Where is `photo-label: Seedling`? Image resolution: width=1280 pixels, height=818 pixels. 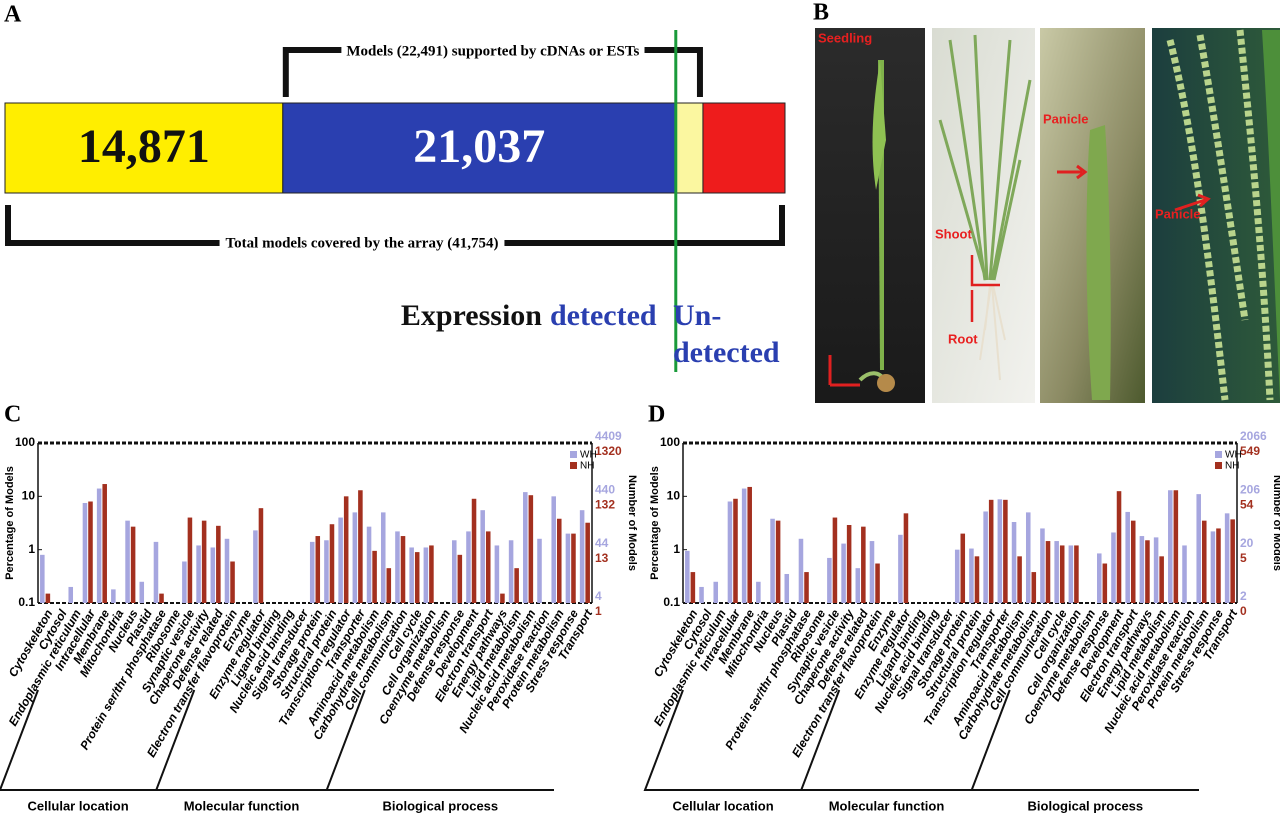 photo-label: Seedling is located at coordinates (845, 37).